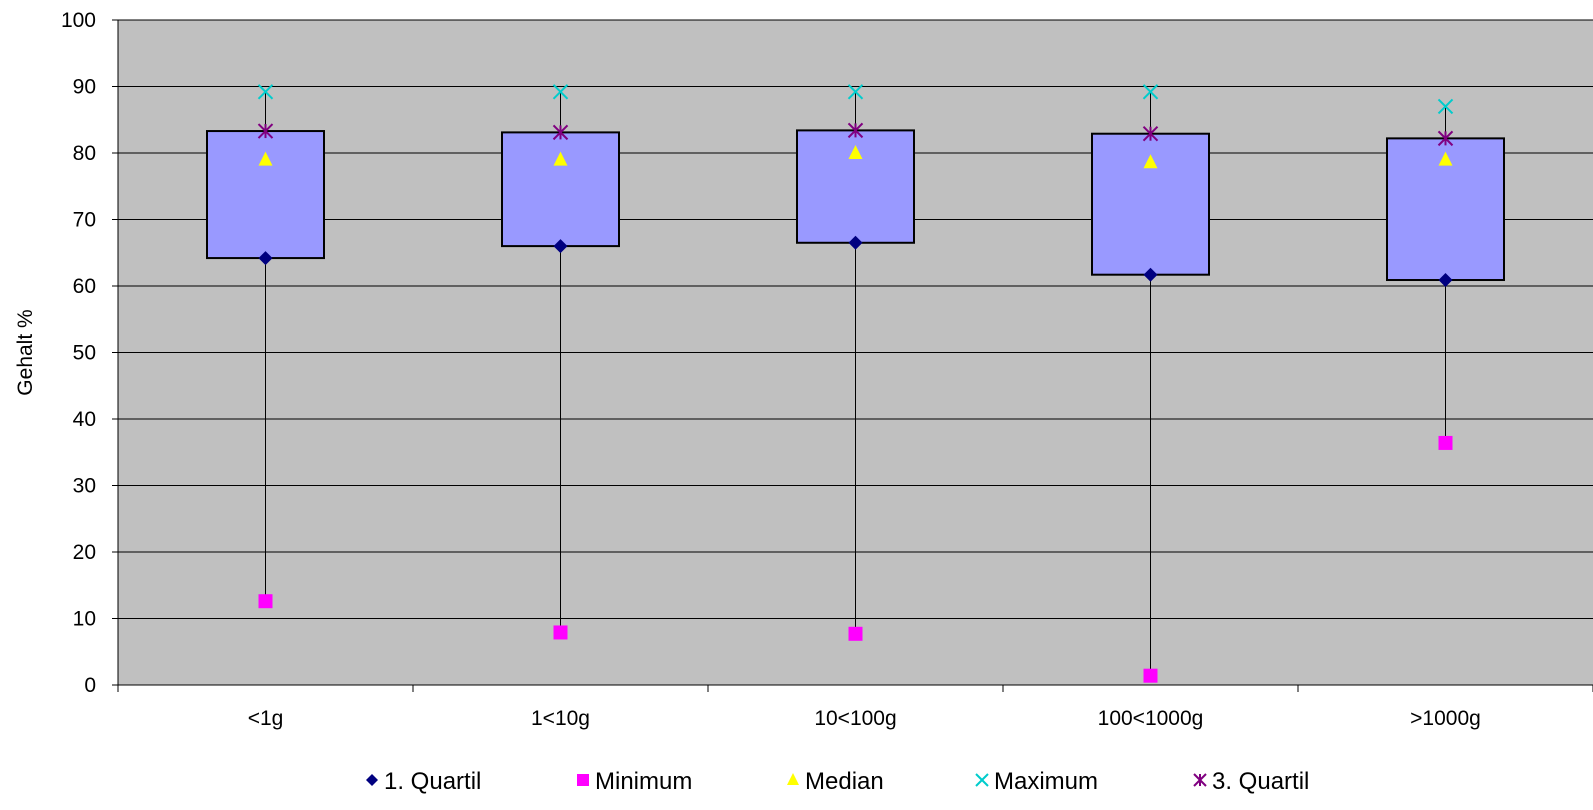 This screenshot has height=810, width=1593. I want to click on y-axis-title: Gehalt %, so click(25, 352).